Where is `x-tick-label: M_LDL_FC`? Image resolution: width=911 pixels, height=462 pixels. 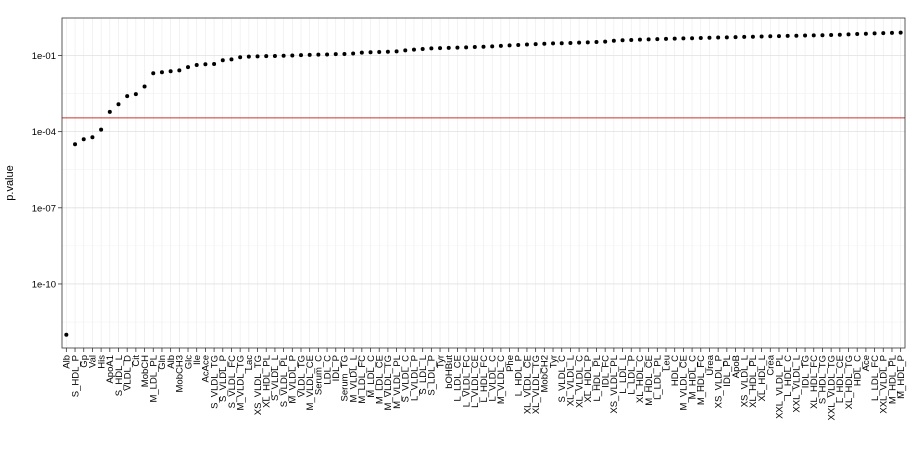
x-tick-label: M_LDL_FC is located at coordinates (362, 379).